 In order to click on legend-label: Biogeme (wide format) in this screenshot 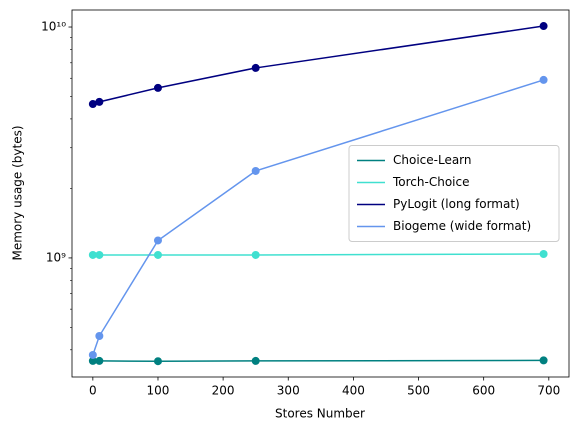, I will do `click(462, 226)`.